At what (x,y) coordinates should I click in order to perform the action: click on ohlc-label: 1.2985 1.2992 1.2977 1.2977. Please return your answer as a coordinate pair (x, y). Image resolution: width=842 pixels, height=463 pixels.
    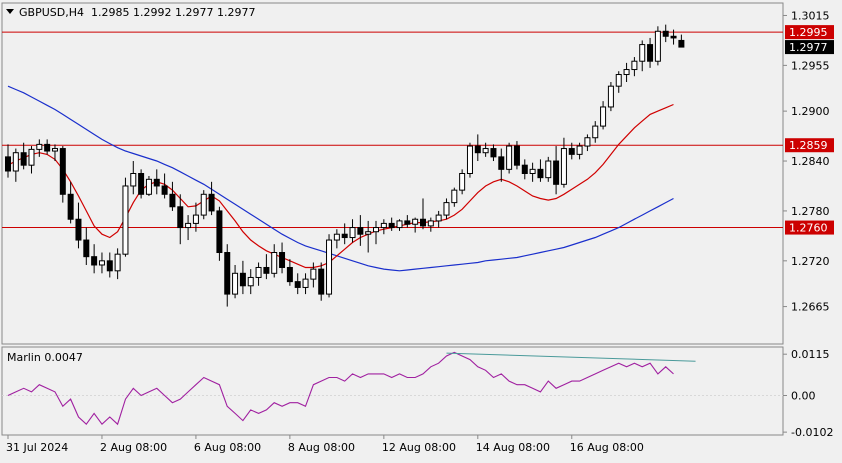
    Looking at the image, I should click on (173, 12).